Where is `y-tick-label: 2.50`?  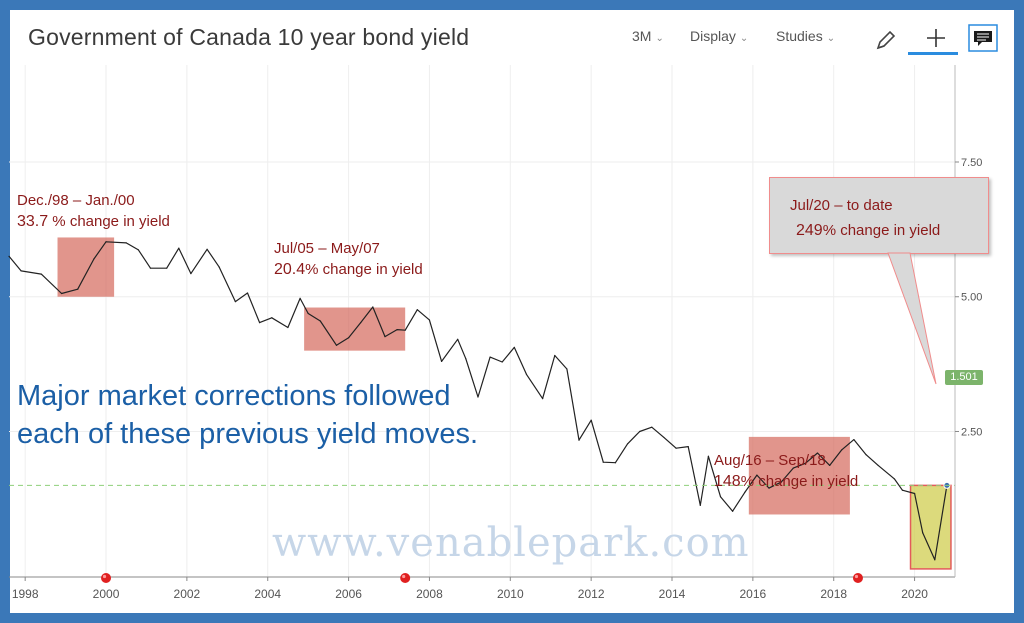 y-tick-label: 2.50 is located at coordinates (971, 432).